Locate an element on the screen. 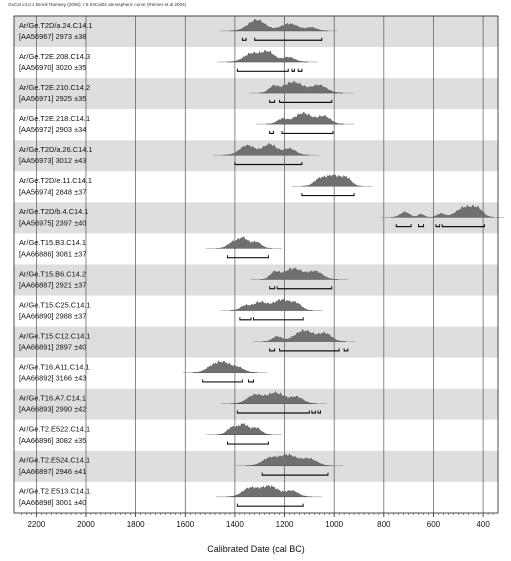  sample-lab-date: [AA56970] 3020 ±35 is located at coordinates (52, 67).